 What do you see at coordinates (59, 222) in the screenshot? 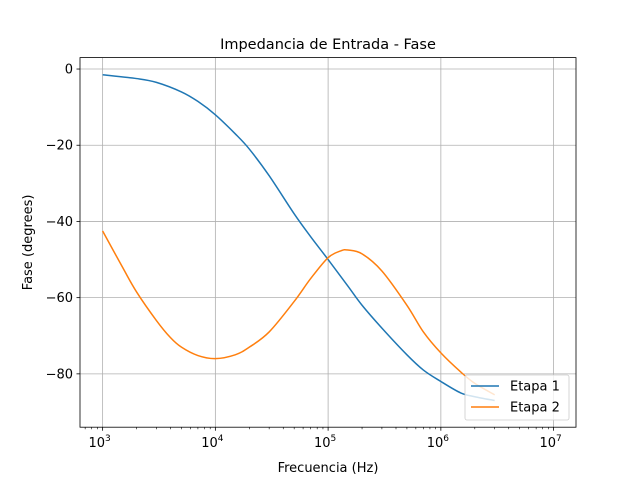
I see `y-tick-label: −40` at bounding box center [59, 222].